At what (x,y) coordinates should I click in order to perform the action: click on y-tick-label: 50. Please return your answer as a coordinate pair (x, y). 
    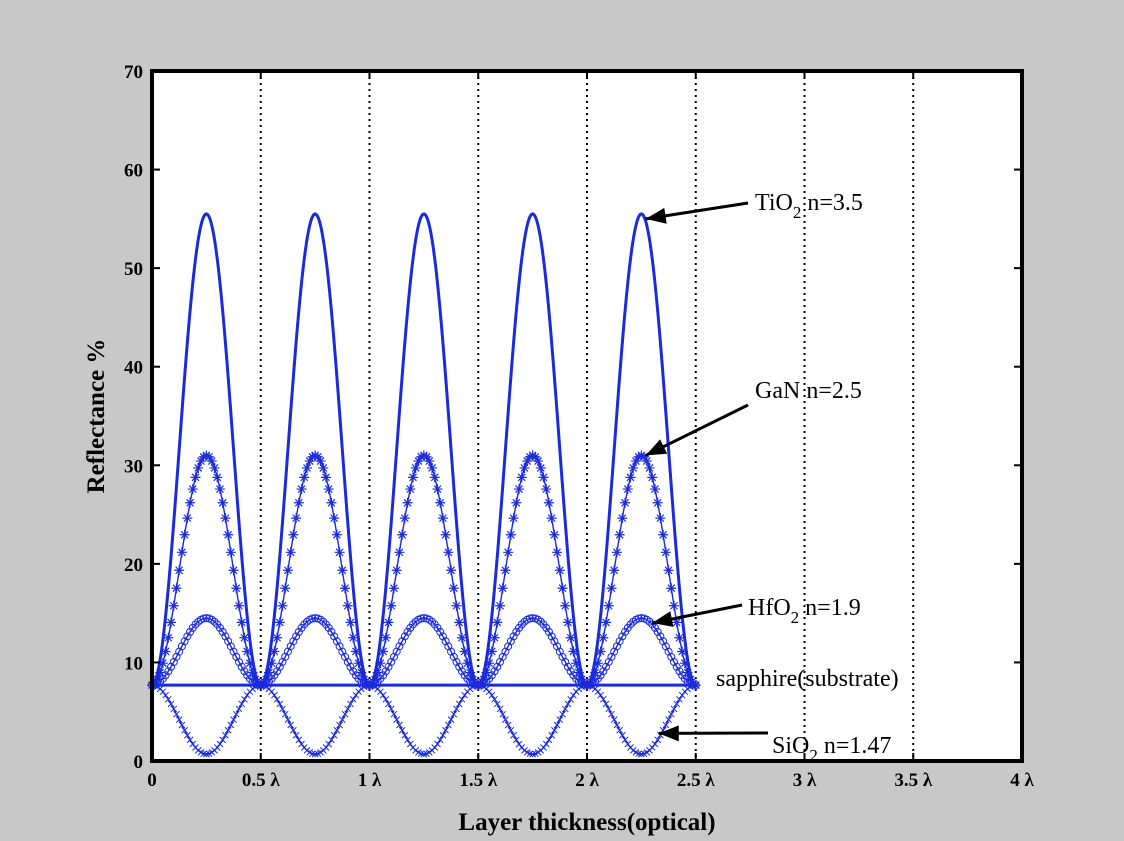
    Looking at the image, I should click on (133, 269).